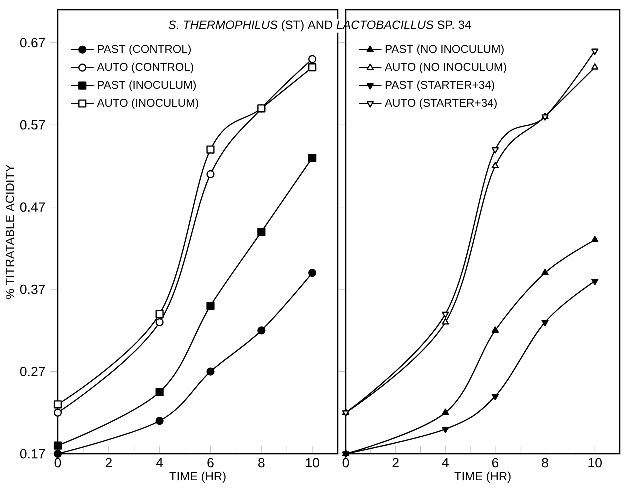 This screenshot has height=495, width=624. I want to click on y-tick-label: 0.37, so click(33, 289).